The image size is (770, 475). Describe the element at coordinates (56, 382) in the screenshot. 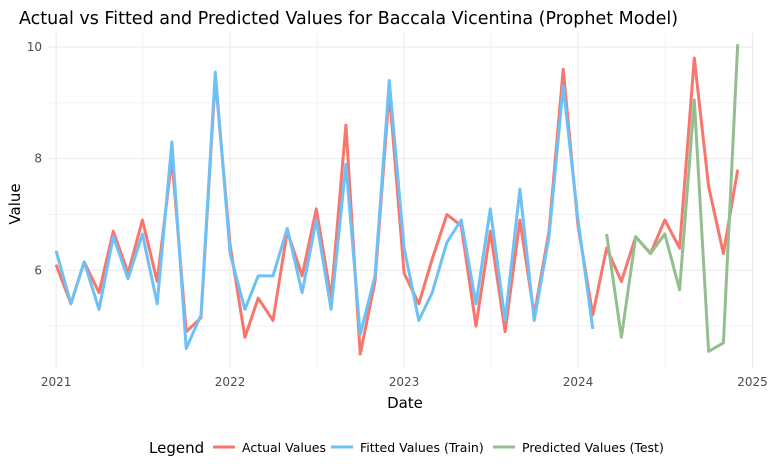

I see `x-tick-label: 2021` at that location.